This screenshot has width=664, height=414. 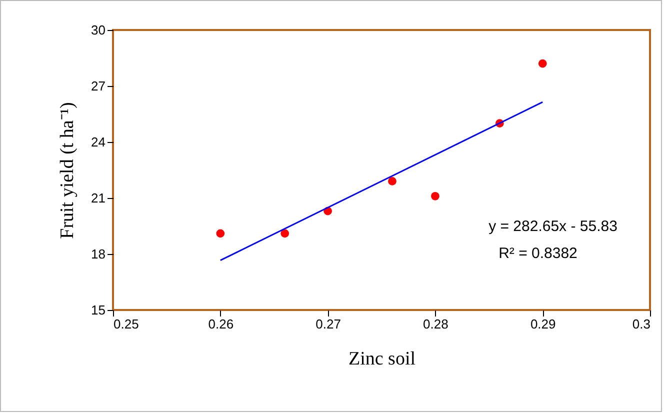 What do you see at coordinates (328, 324) in the screenshot?
I see `x-tick-label: 0.27` at bounding box center [328, 324].